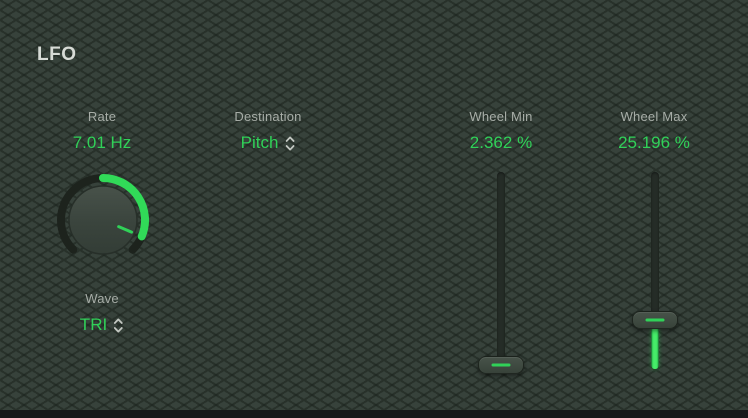 The image size is (748, 418). I want to click on wheel-max-value-text: 25.196 %, so click(654, 142).